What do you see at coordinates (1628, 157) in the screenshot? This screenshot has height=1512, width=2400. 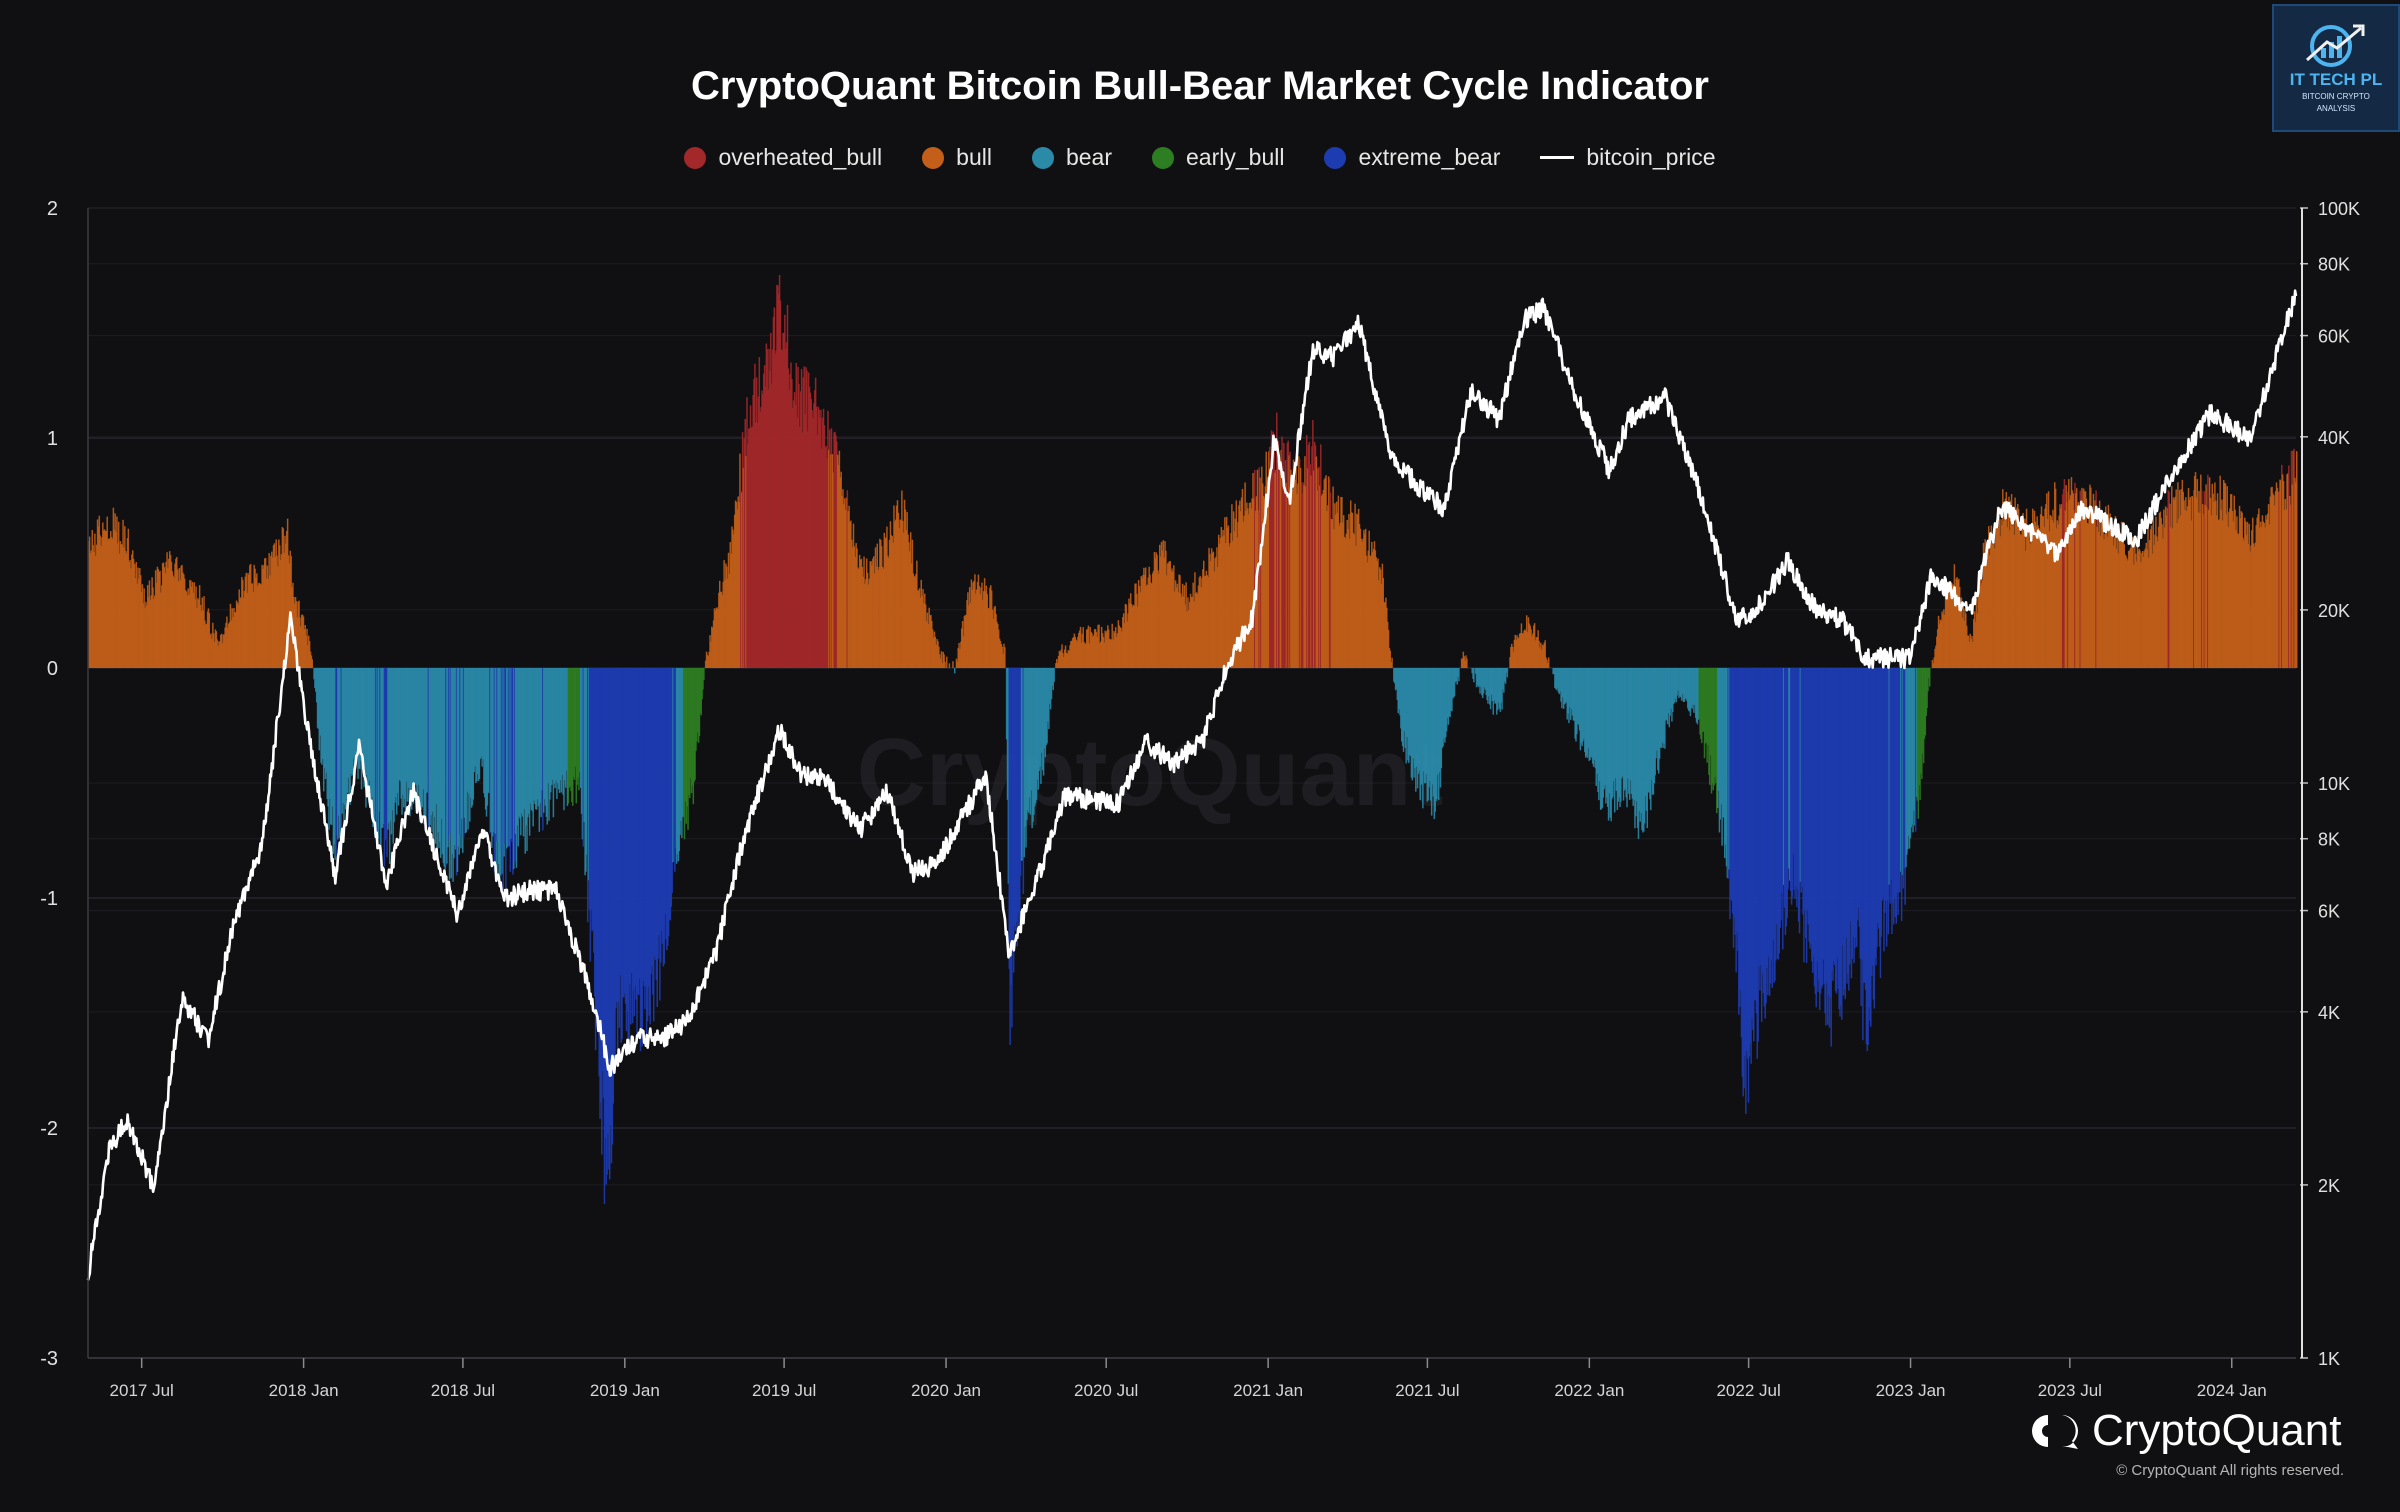 I see `legend-item-bitcoin-price: bitcoin_price` at bounding box center [1628, 157].